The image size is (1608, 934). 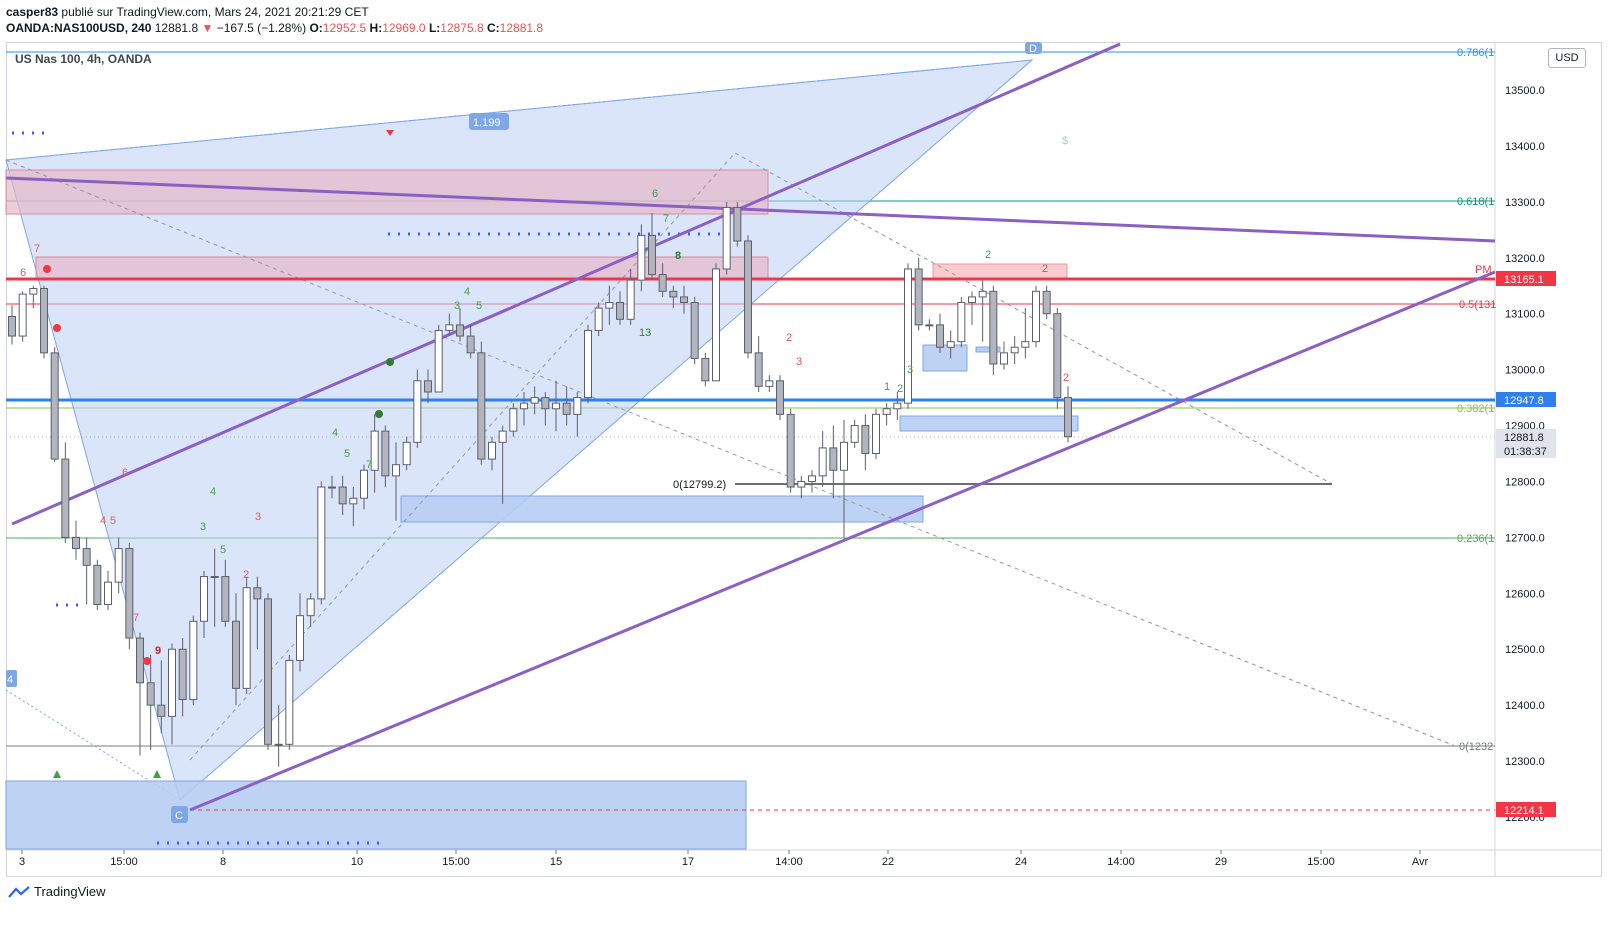 I want to click on supply-zone-top, so click(x=387, y=192).